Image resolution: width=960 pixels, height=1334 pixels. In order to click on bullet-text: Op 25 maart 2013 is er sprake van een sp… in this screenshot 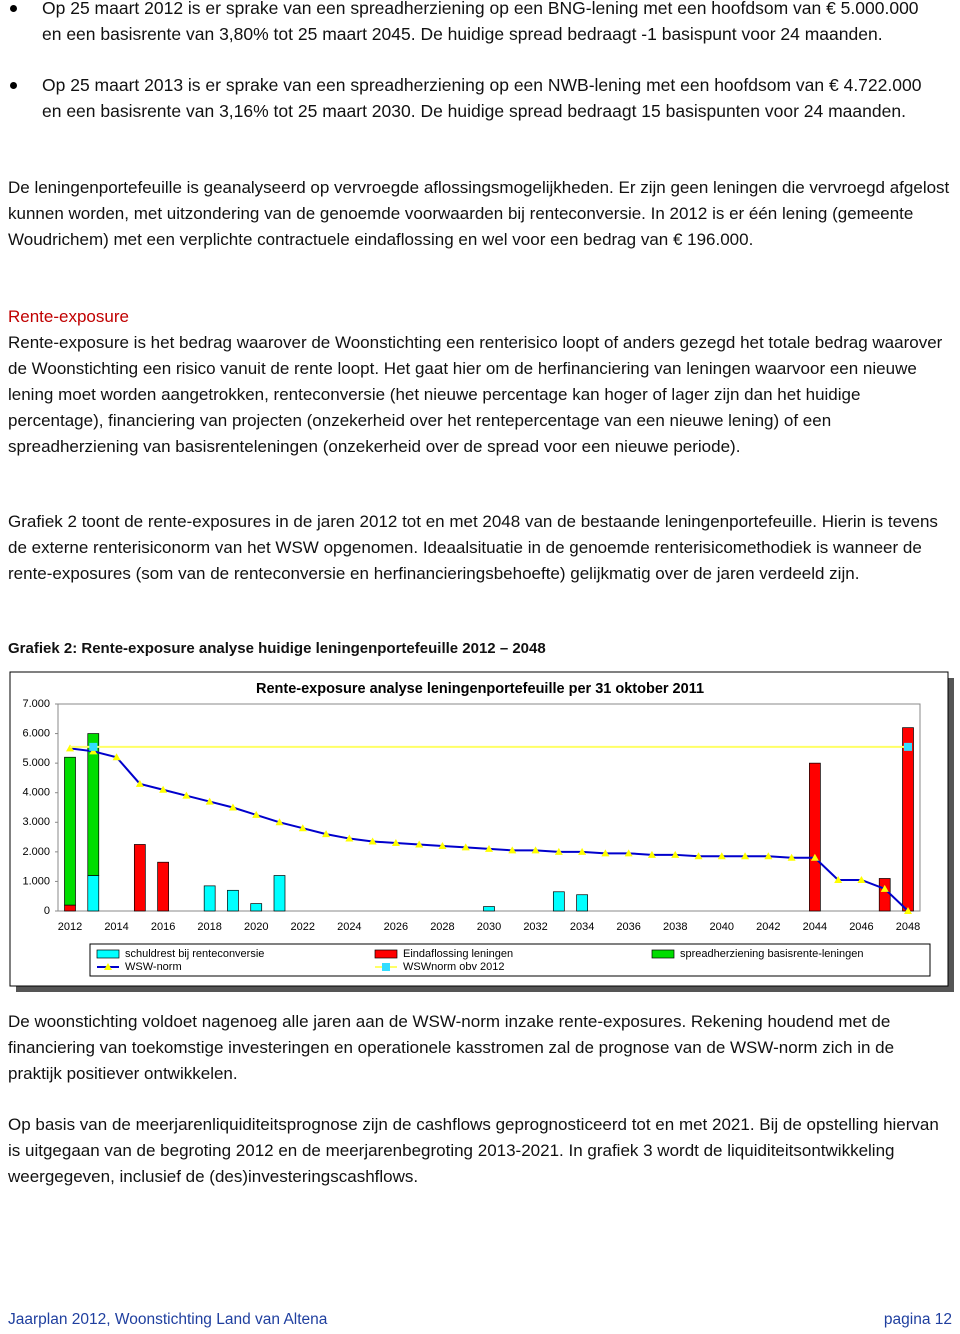, I will do `click(482, 98)`.